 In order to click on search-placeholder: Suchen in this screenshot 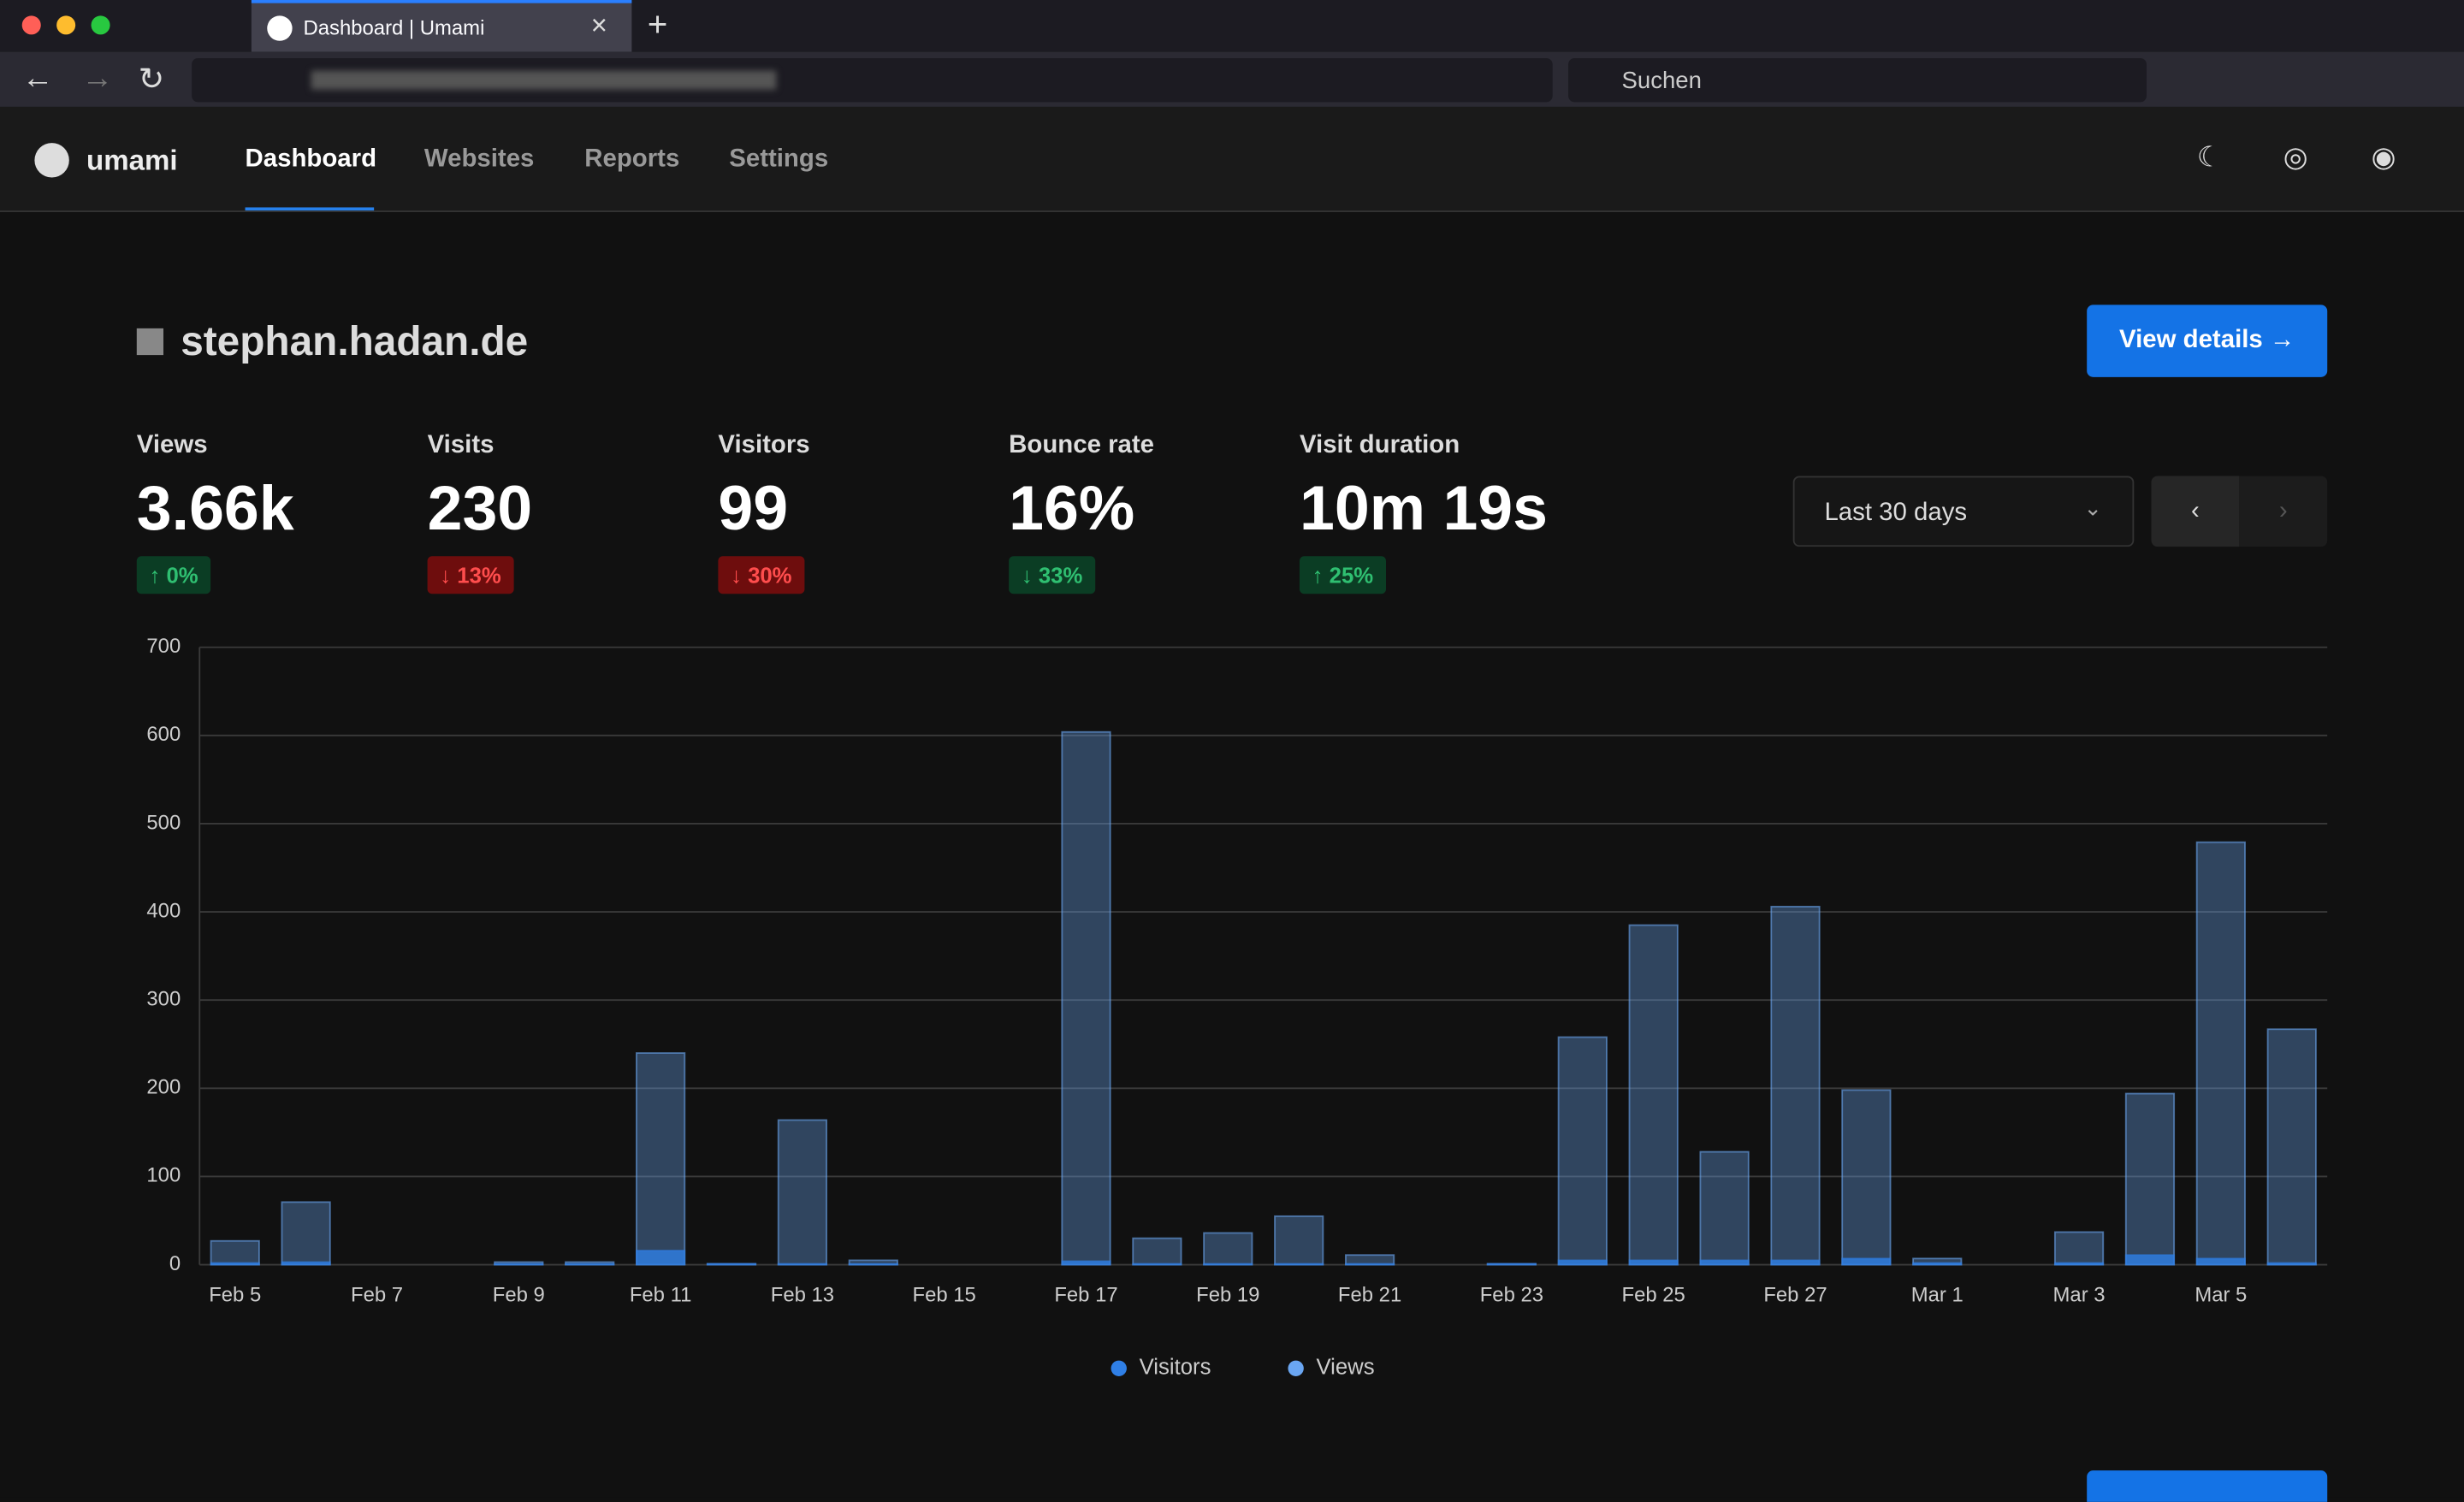, I will do `click(1661, 81)`.